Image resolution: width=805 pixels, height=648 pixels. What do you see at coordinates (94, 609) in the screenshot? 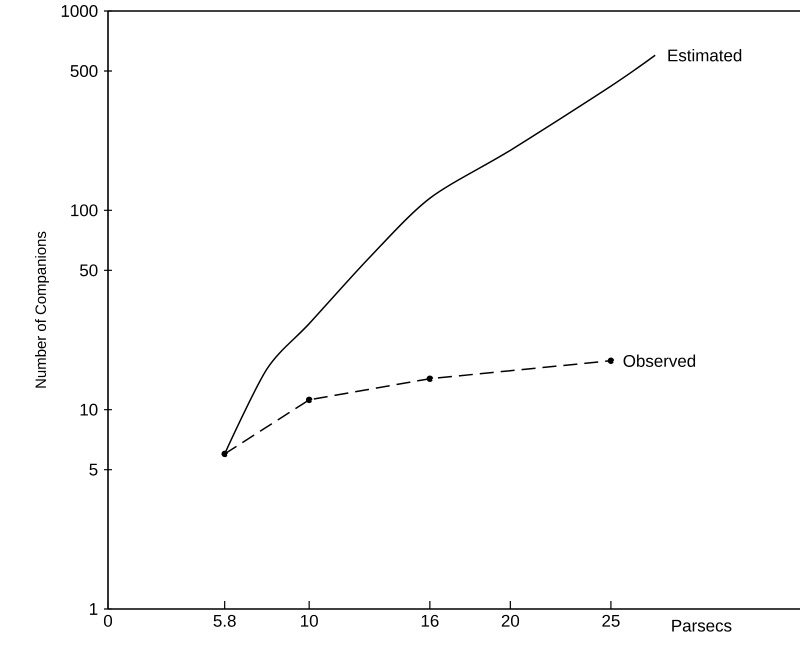
I see `y-tick-label: 1` at bounding box center [94, 609].